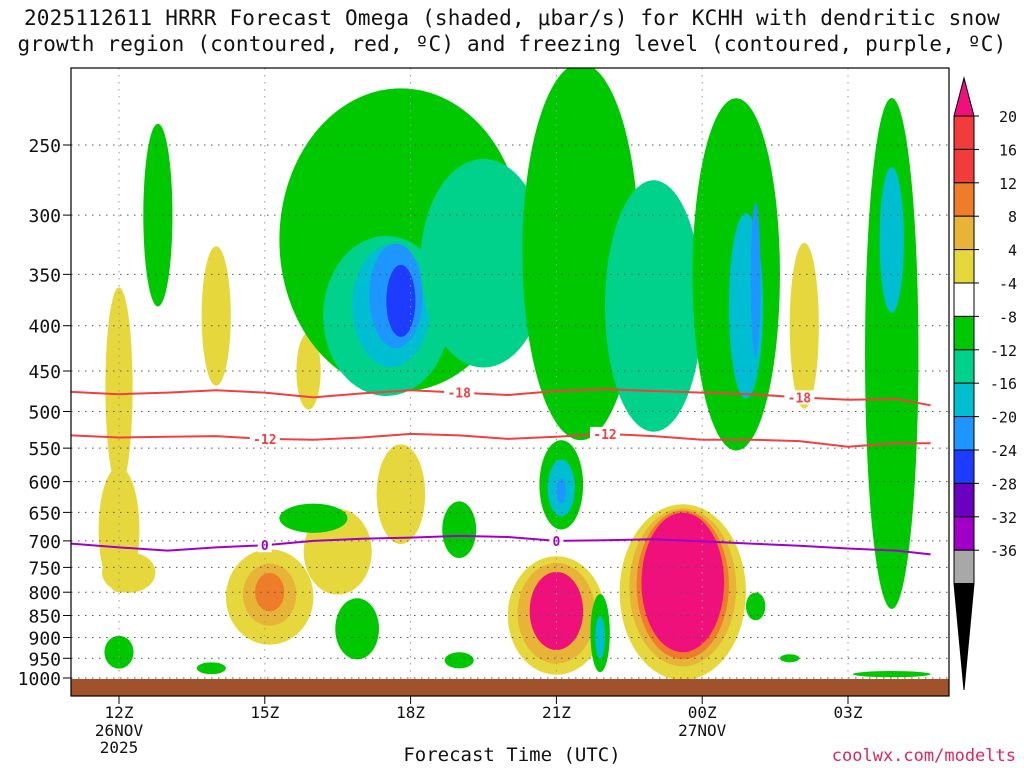 The width and height of the screenshot is (1024, 768). Describe the element at coordinates (510, 687) in the screenshot. I see `terrain-surface` at that location.